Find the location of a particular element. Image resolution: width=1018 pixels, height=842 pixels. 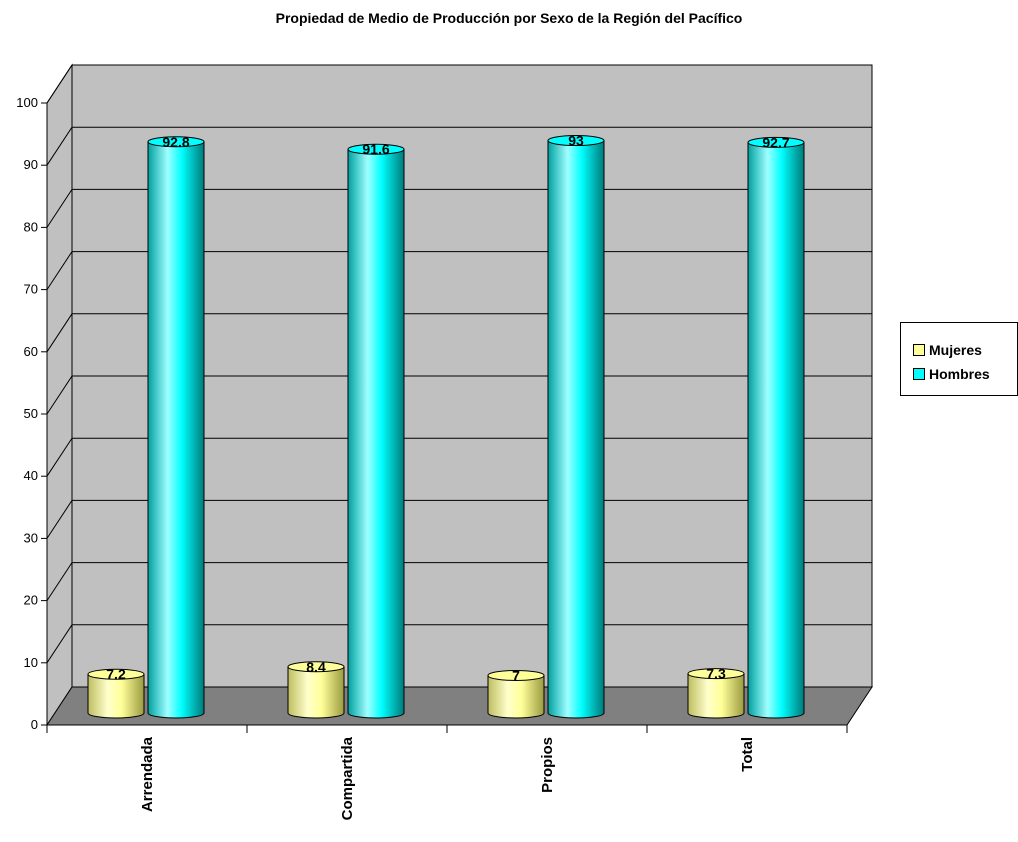

legend-item-mujeres: Mujeres is located at coordinates (947, 350).